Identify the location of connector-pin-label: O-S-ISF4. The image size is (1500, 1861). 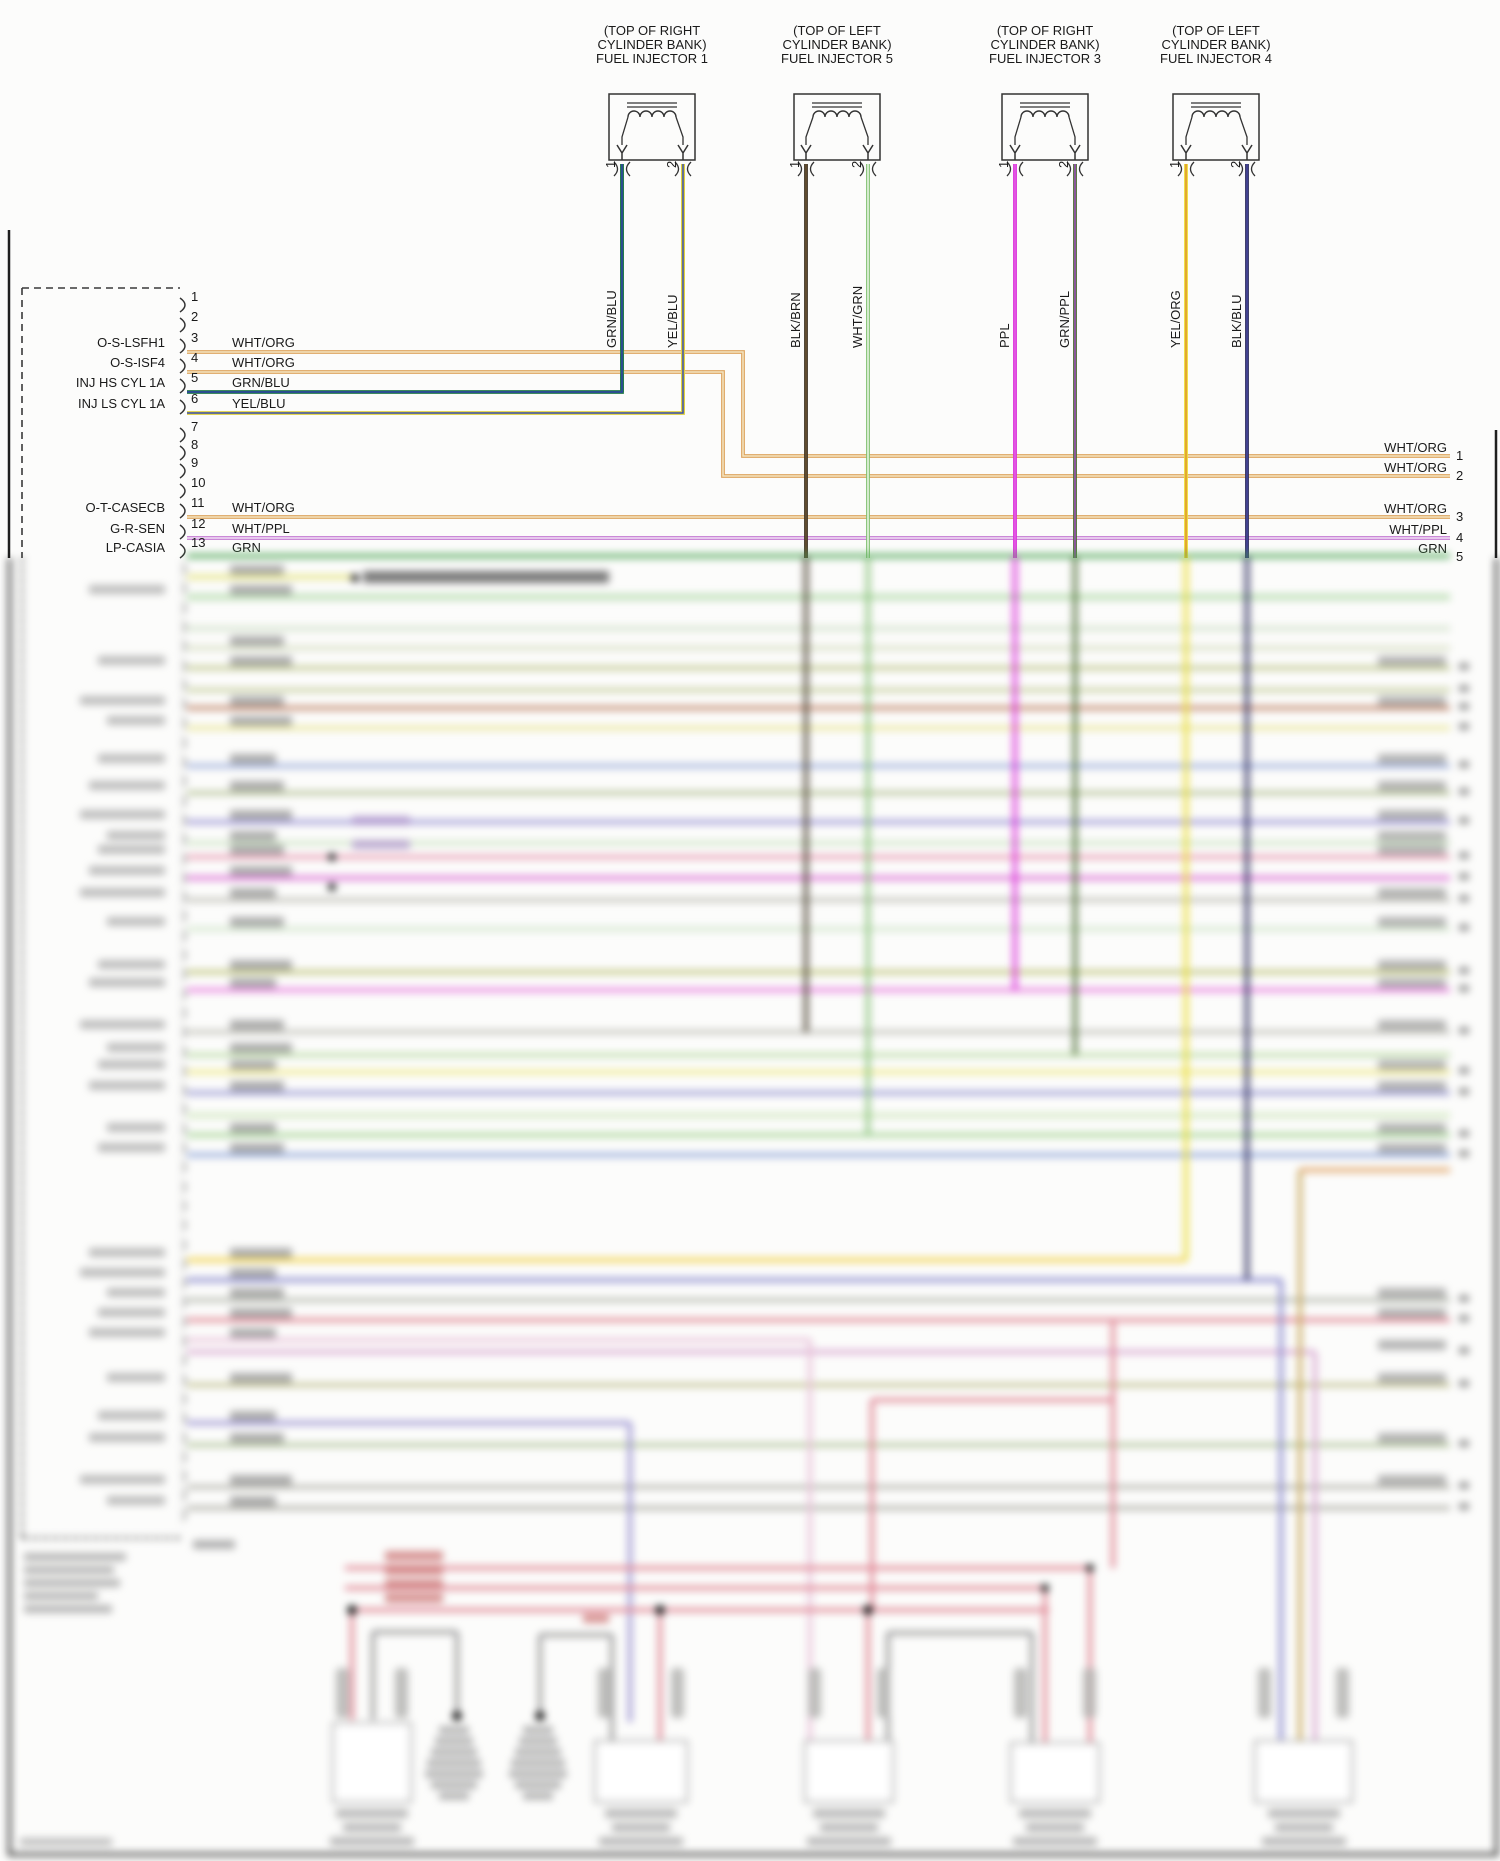
(137, 362).